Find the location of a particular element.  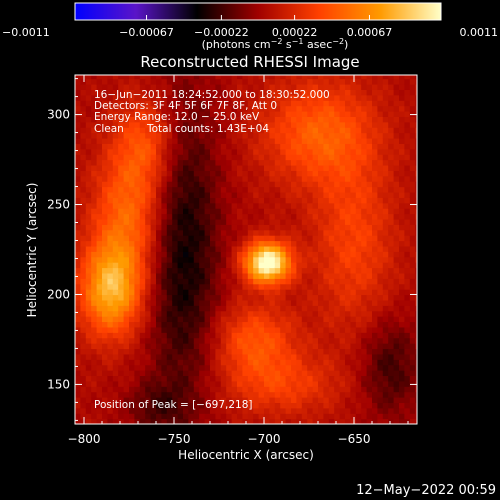

colorbar-tick-label: 0.00067 is located at coordinates (370, 32).